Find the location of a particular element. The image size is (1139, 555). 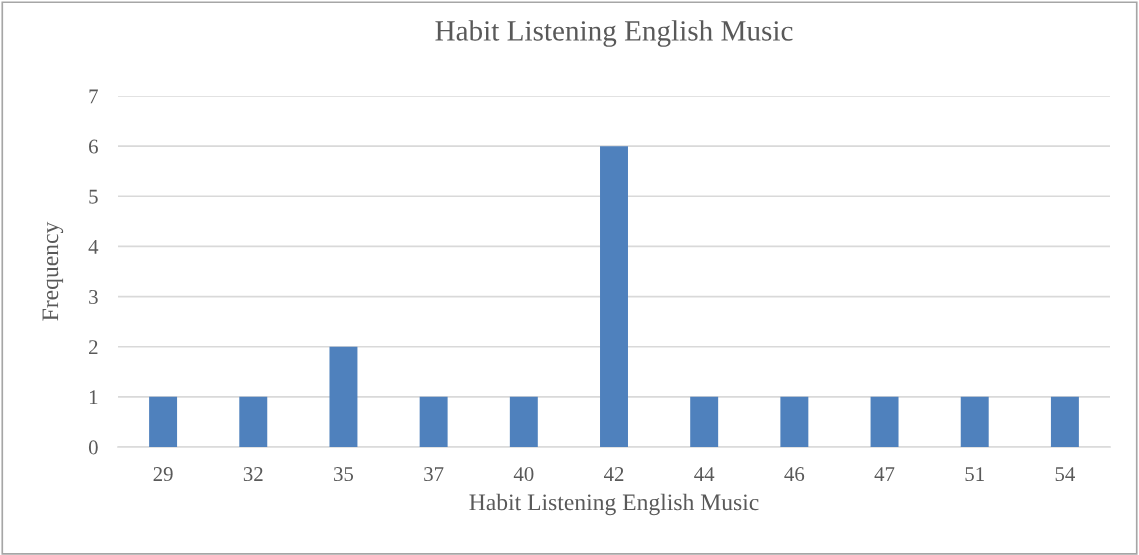

y-tick-label: 5 is located at coordinates (93, 196).